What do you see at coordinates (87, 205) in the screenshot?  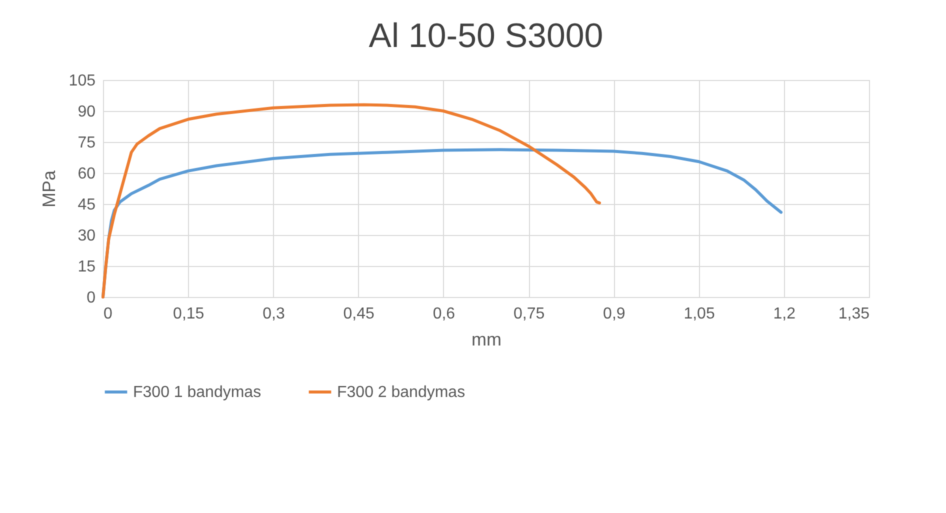 I see `y-tick-label: 45` at bounding box center [87, 205].